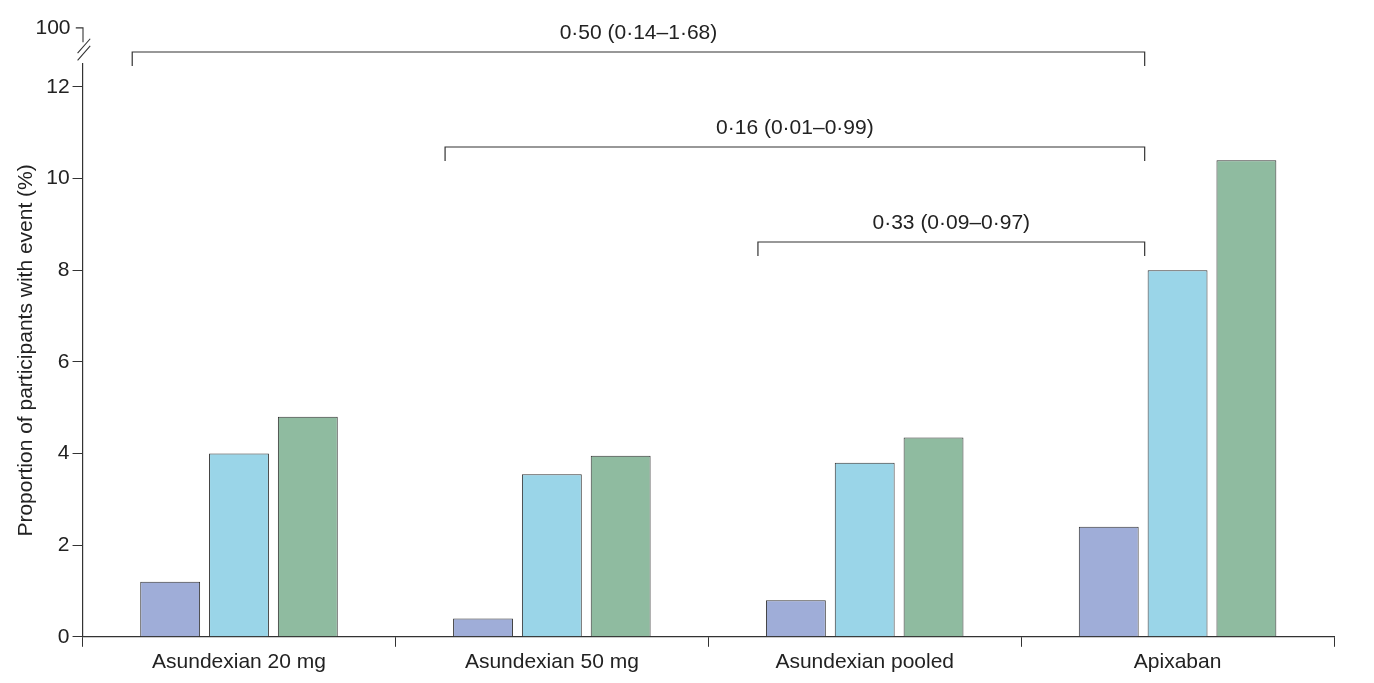 Image resolution: width=1374 pixels, height=683 pixels. What do you see at coordinates (865, 661) in the screenshot?
I see `x-tick-label: Asundexian pooled` at bounding box center [865, 661].